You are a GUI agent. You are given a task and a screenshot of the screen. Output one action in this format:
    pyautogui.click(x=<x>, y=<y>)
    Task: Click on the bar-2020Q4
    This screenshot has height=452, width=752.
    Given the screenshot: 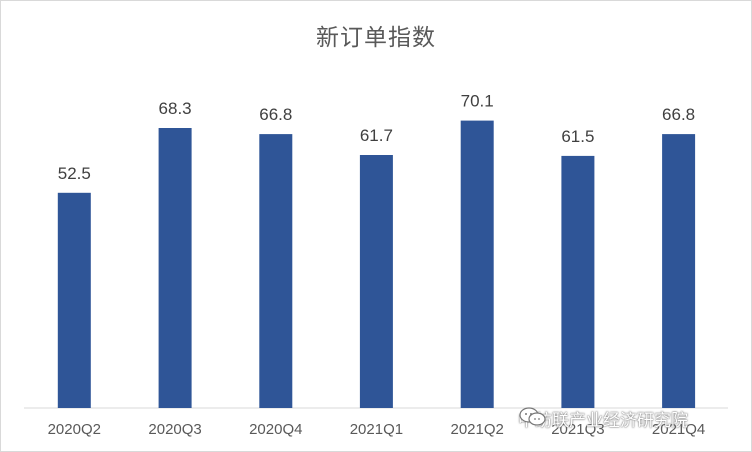 What is the action you would take?
    pyautogui.click(x=276, y=271)
    